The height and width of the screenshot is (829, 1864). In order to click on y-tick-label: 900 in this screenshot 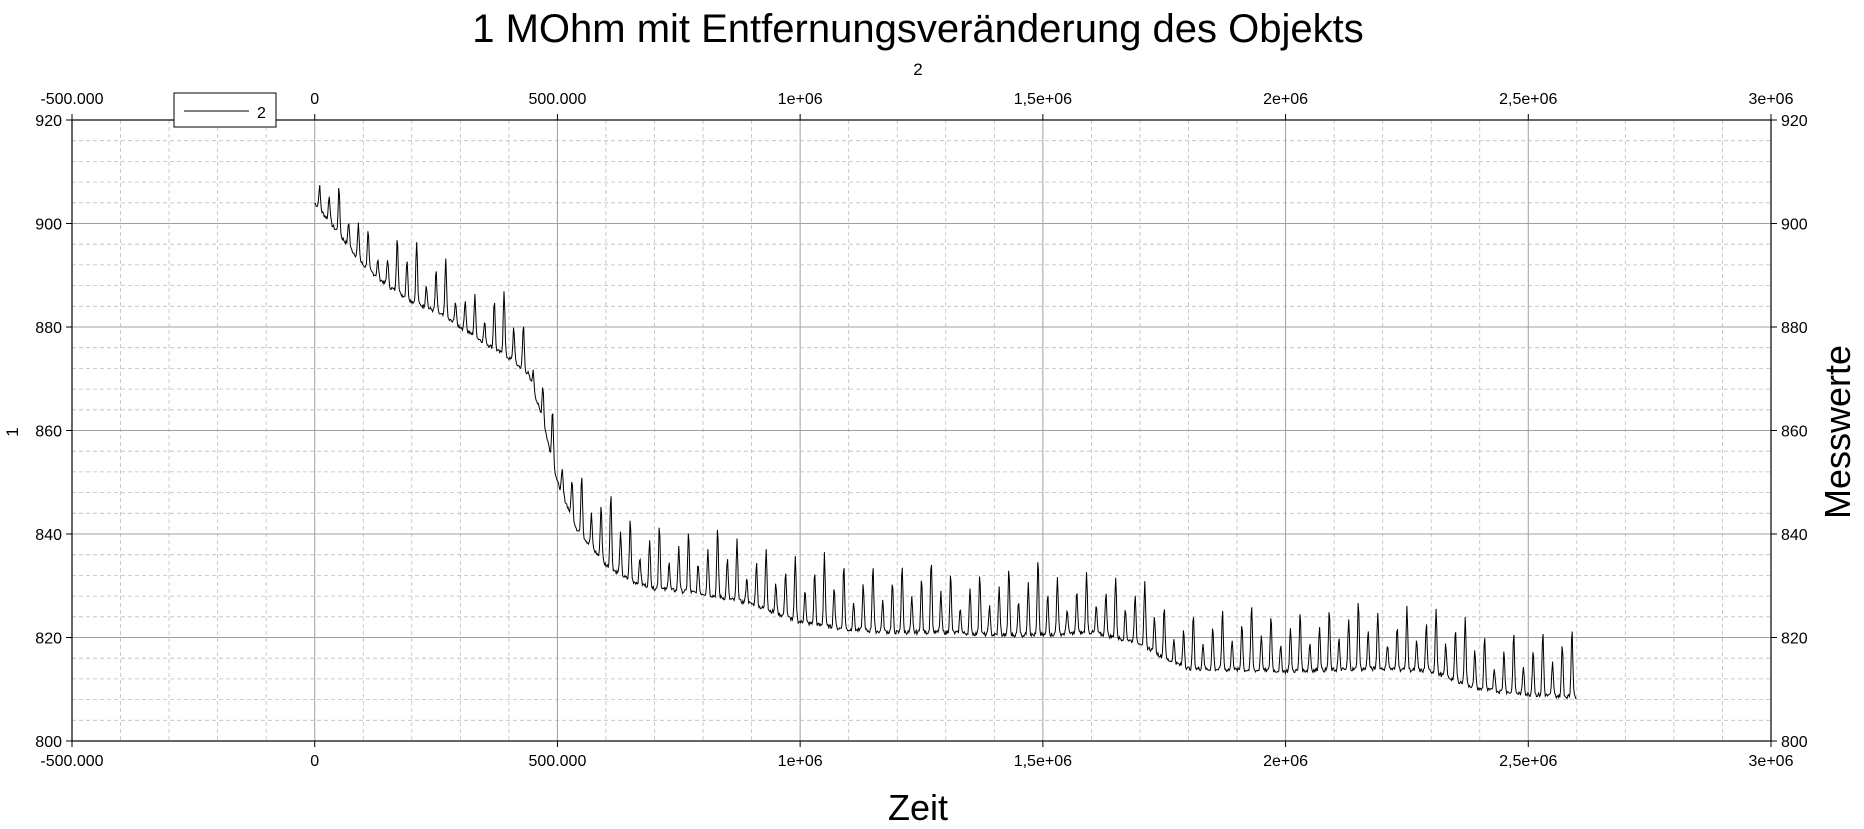, I will do `click(48, 225)`.